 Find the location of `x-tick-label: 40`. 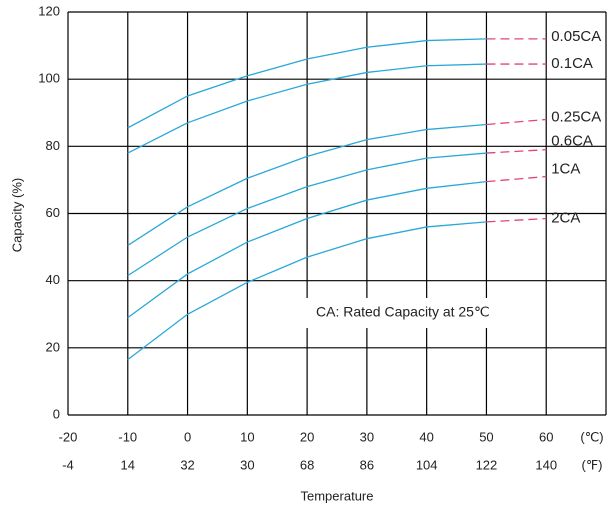

x-tick-label: 40 is located at coordinates (426, 436).